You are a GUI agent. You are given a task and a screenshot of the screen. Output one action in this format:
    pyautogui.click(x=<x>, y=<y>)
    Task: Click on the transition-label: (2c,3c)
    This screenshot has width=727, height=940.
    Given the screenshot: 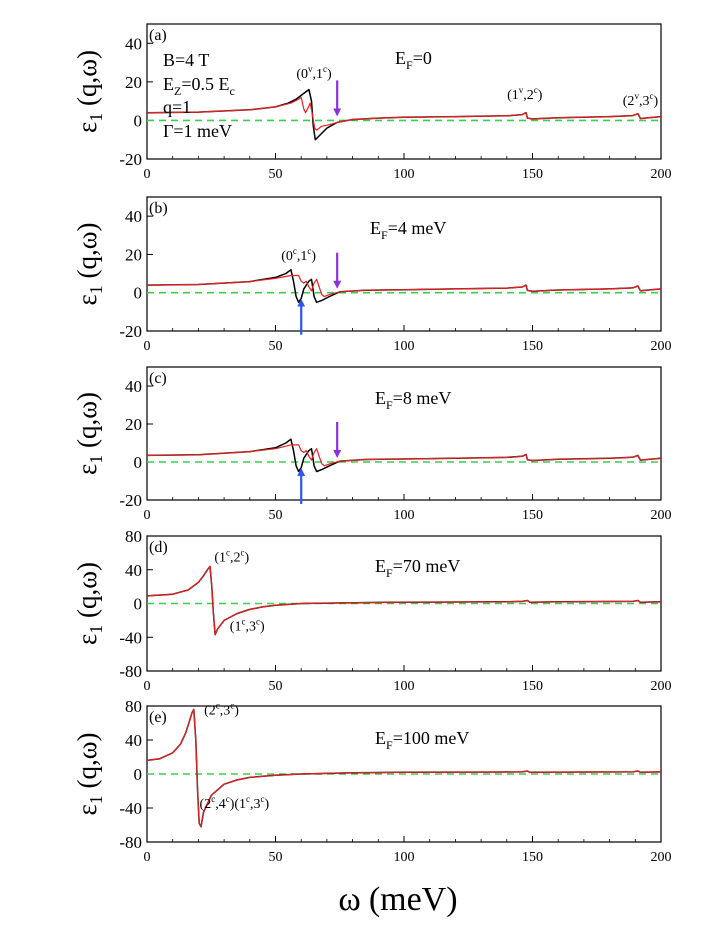 What is the action you would take?
    pyautogui.click(x=221, y=710)
    